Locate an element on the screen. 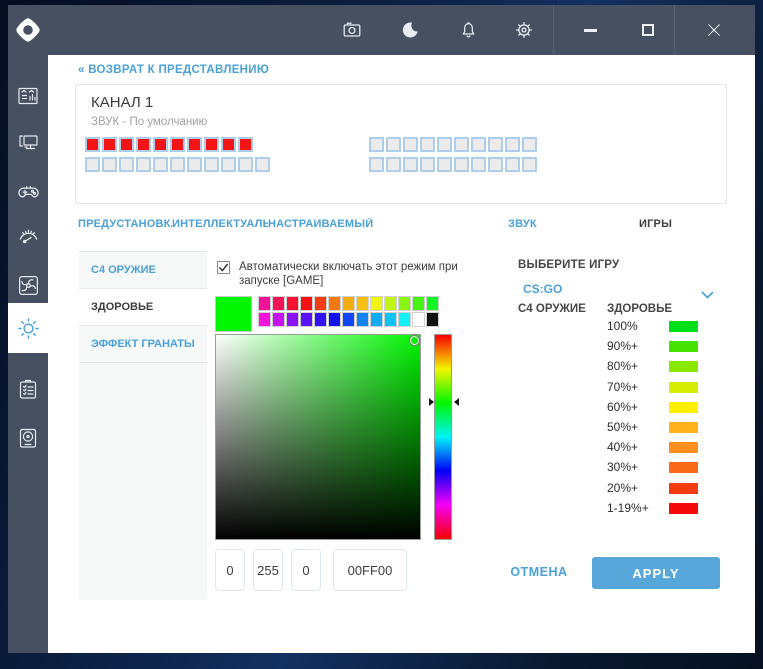 The width and height of the screenshot is (763, 669). tab-4: ЗВУК is located at coordinates (522, 224).